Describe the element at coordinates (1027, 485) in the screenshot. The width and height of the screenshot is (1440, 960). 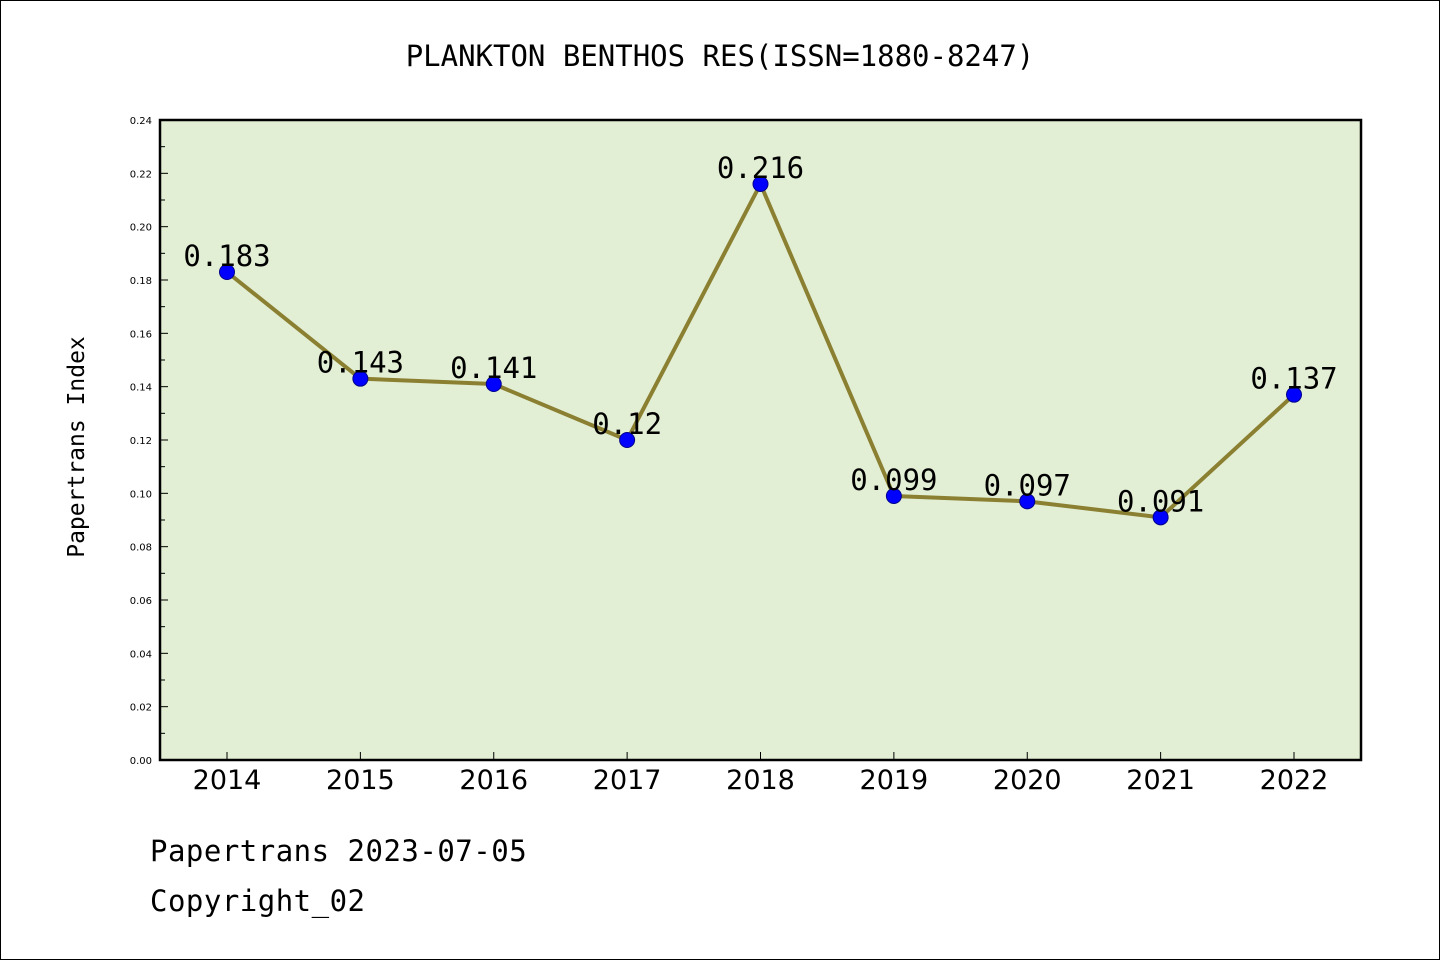
I see `data-label: 0.097` at that location.